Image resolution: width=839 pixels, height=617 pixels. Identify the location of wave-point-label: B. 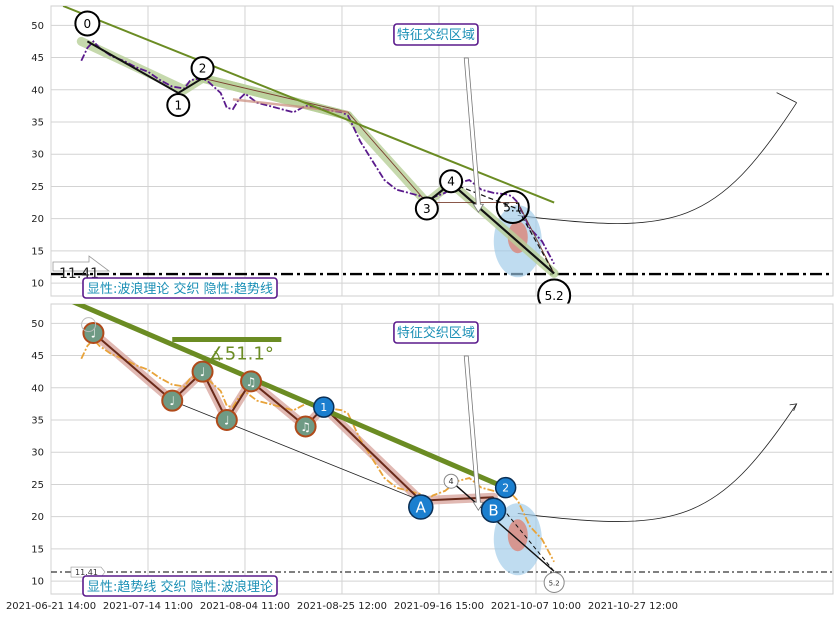
(493, 511).